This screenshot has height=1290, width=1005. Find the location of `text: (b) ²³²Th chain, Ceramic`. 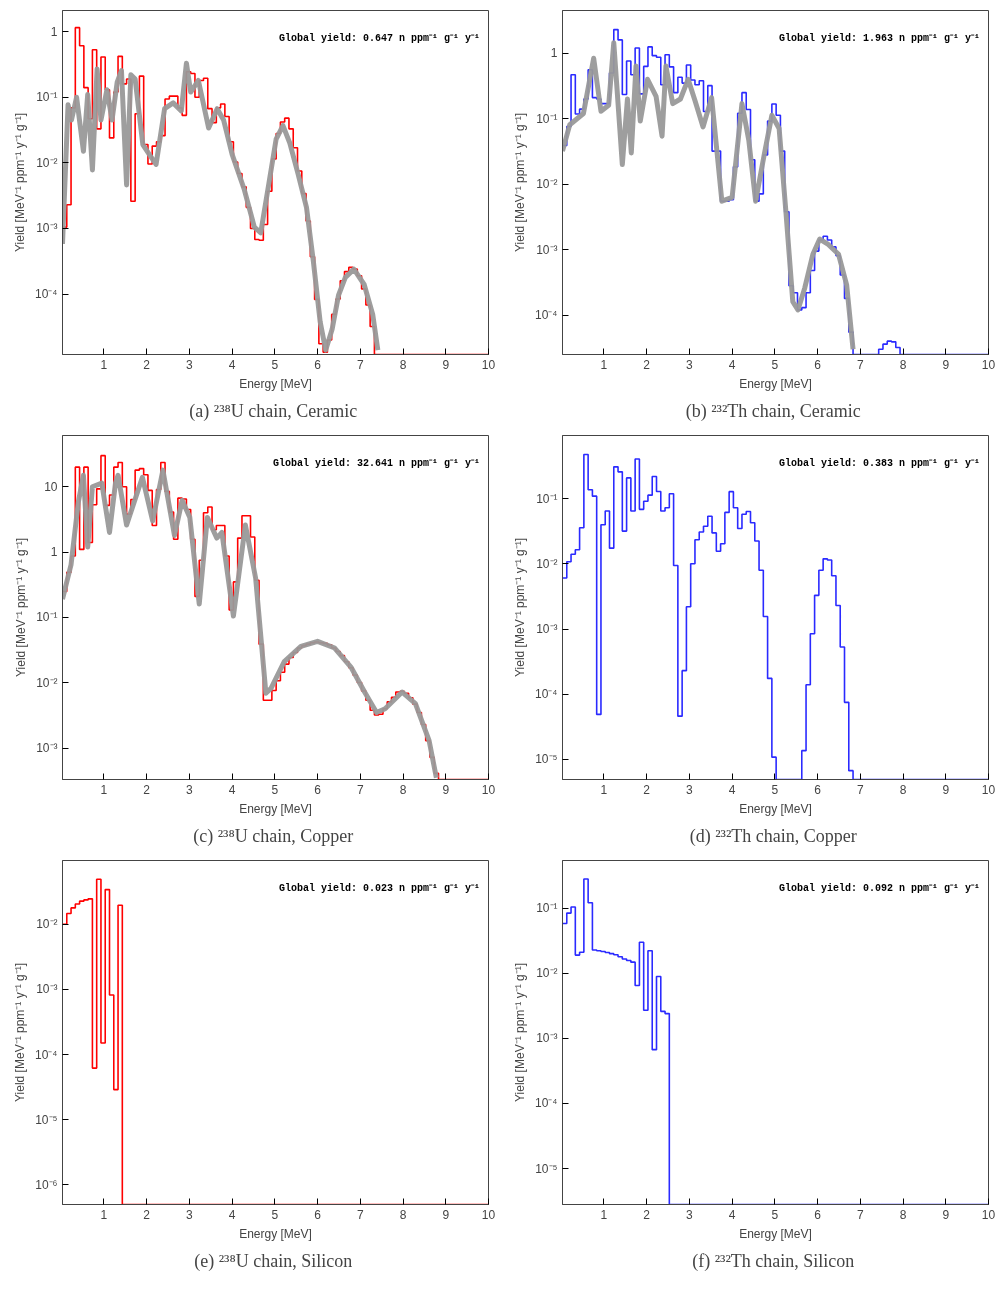

text: (b) ²³²Th chain, Ceramic is located at coordinates (773, 411).